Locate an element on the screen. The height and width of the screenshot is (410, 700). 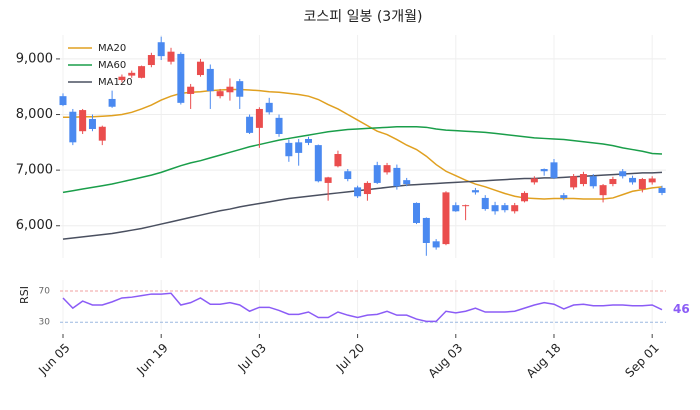
x-tick-label: Sep 01 is located at coordinates (641, 360).